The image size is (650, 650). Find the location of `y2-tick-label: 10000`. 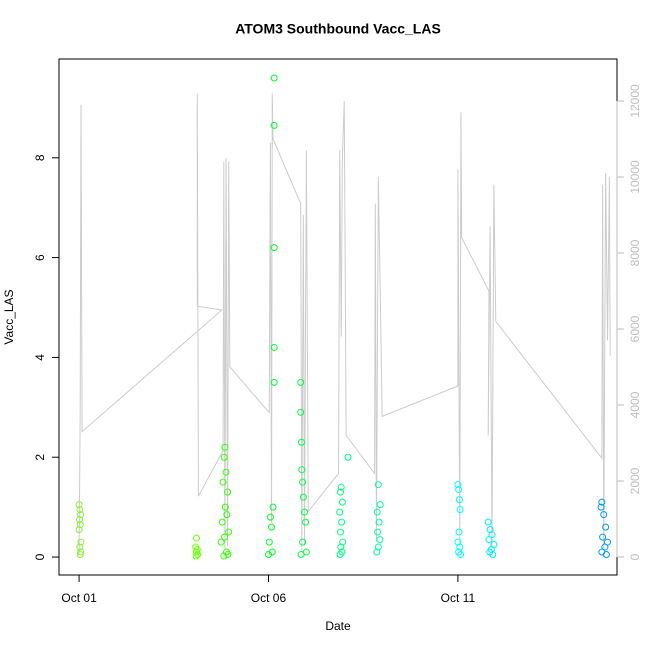

y2-tick-label: 10000 is located at coordinates (635, 177).